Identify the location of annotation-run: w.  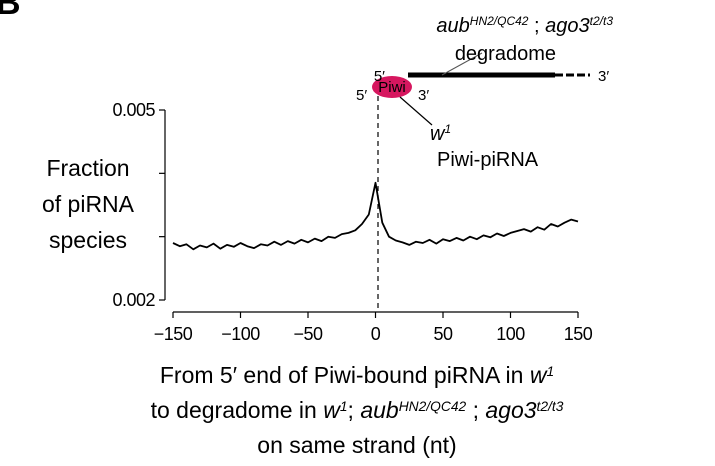
(438, 134).